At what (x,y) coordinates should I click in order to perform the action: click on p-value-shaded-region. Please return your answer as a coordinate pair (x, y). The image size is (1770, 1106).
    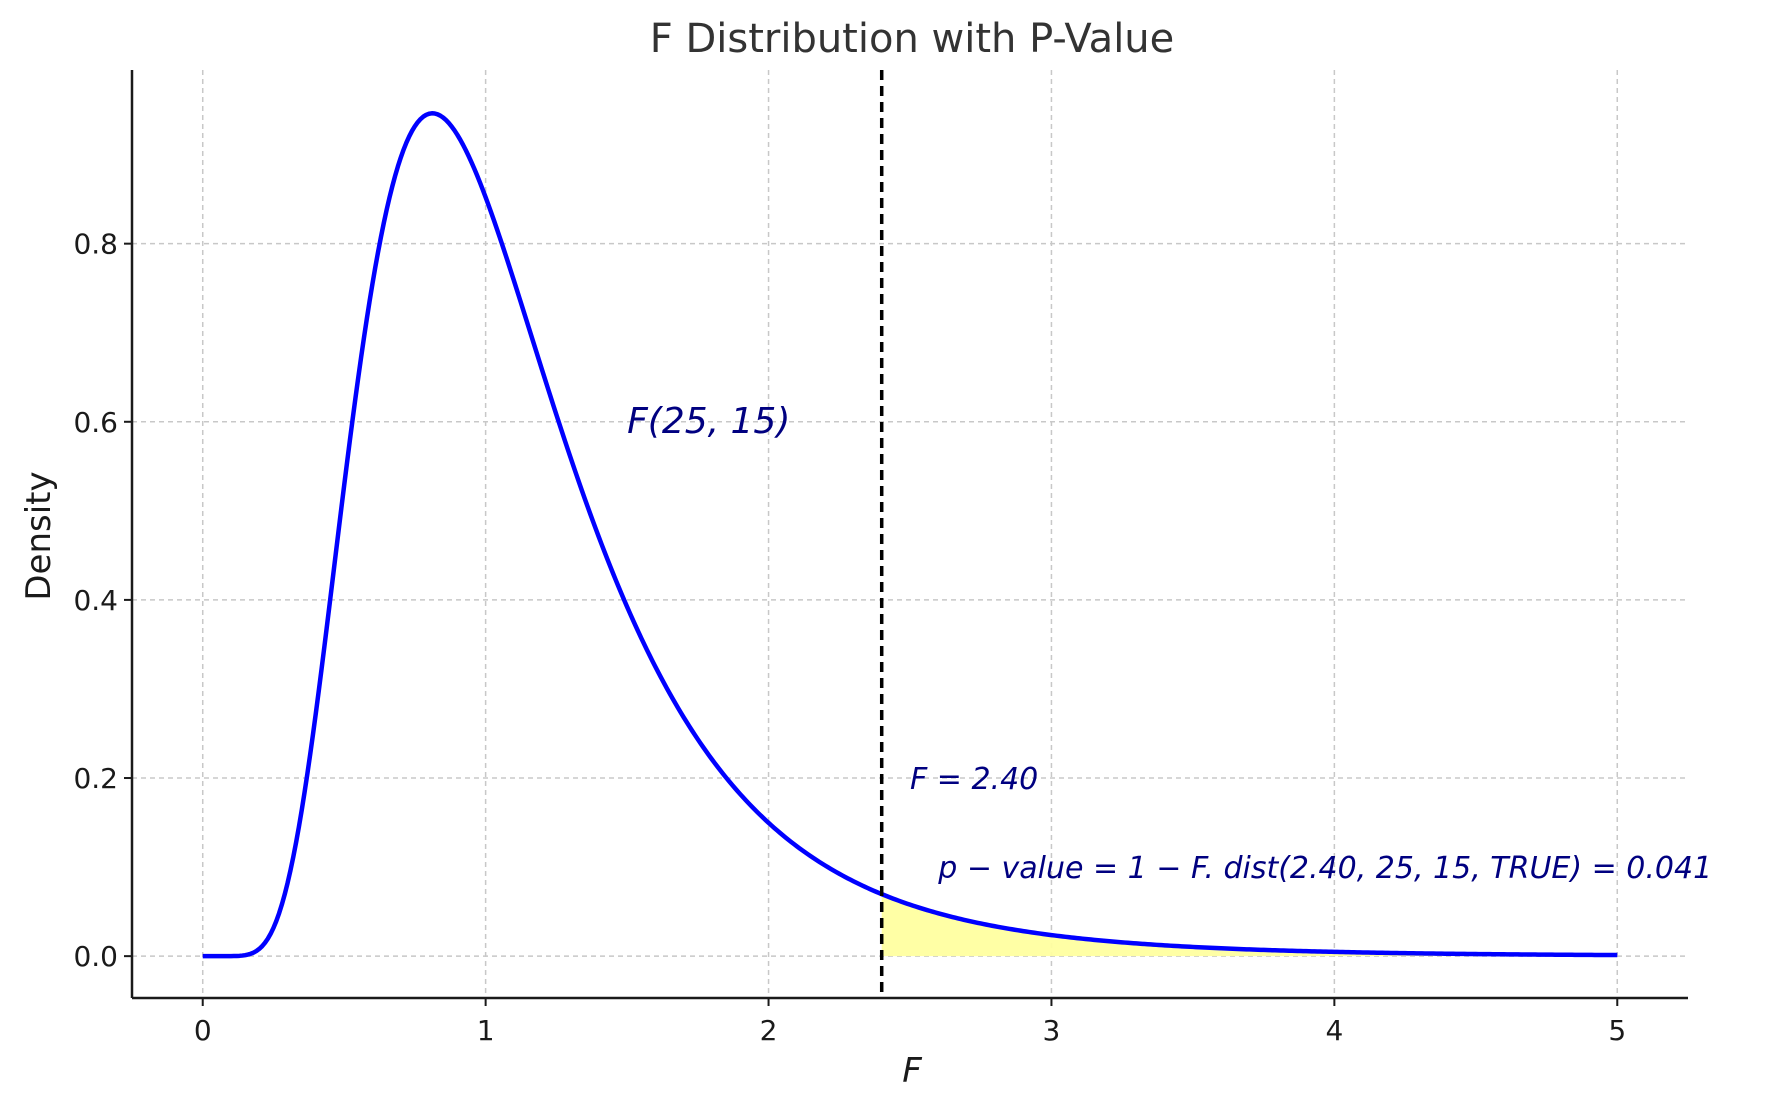
    Looking at the image, I should click on (1249, 925).